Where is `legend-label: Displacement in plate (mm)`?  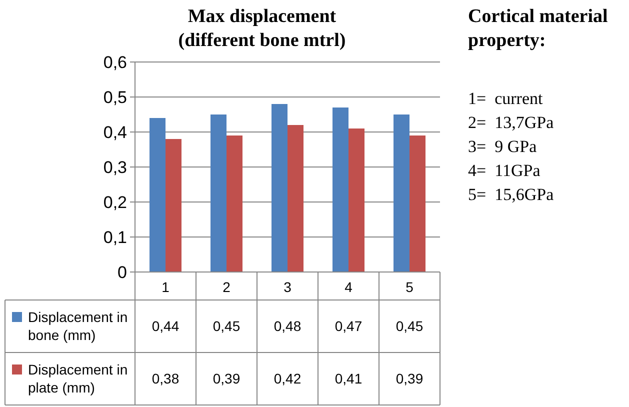
legend-label: Displacement in plate (mm) is located at coordinates (78, 379).